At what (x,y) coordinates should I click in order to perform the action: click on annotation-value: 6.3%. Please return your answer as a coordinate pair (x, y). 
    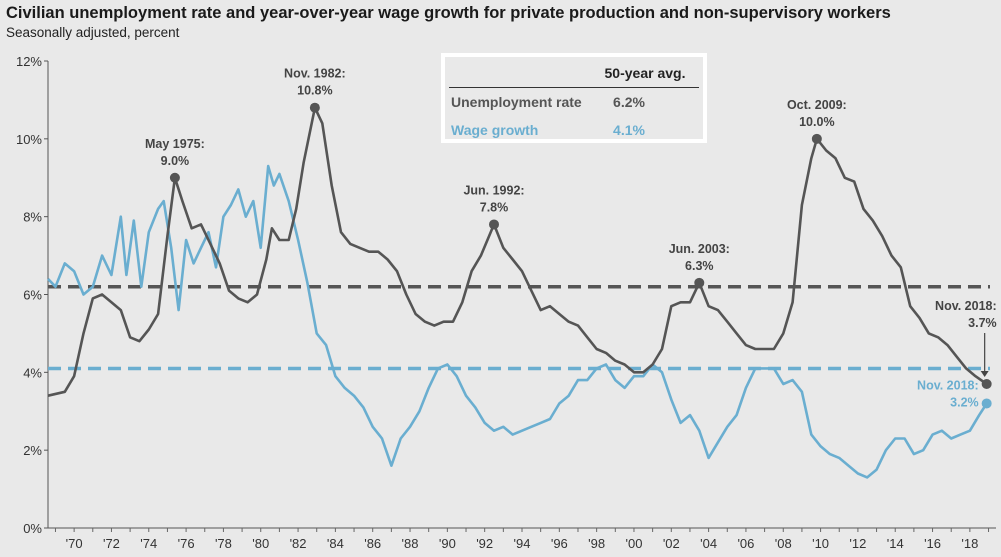
    Looking at the image, I should click on (699, 266).